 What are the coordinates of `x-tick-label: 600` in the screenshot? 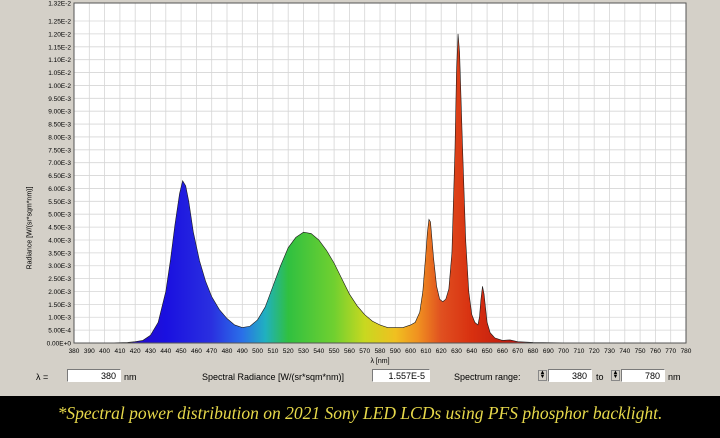 It's located at (410, 351).